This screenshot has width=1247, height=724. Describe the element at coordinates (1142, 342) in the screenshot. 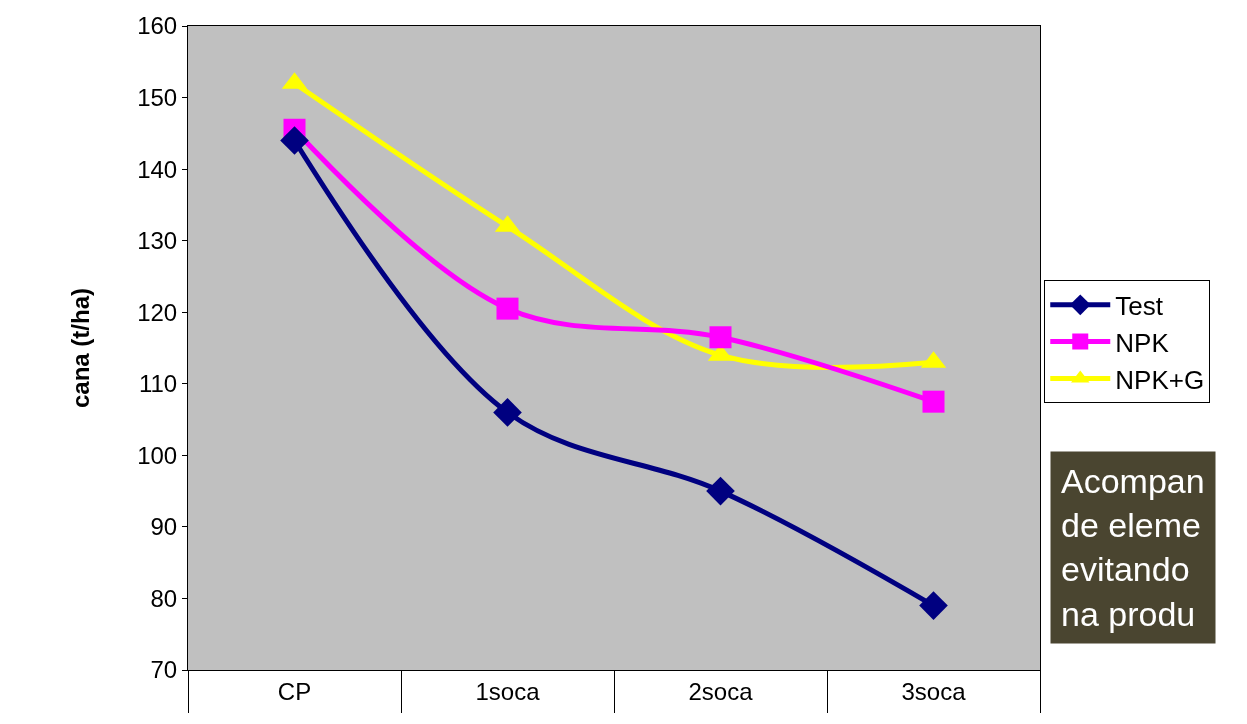

I see `legend-label: NPK` at that location.